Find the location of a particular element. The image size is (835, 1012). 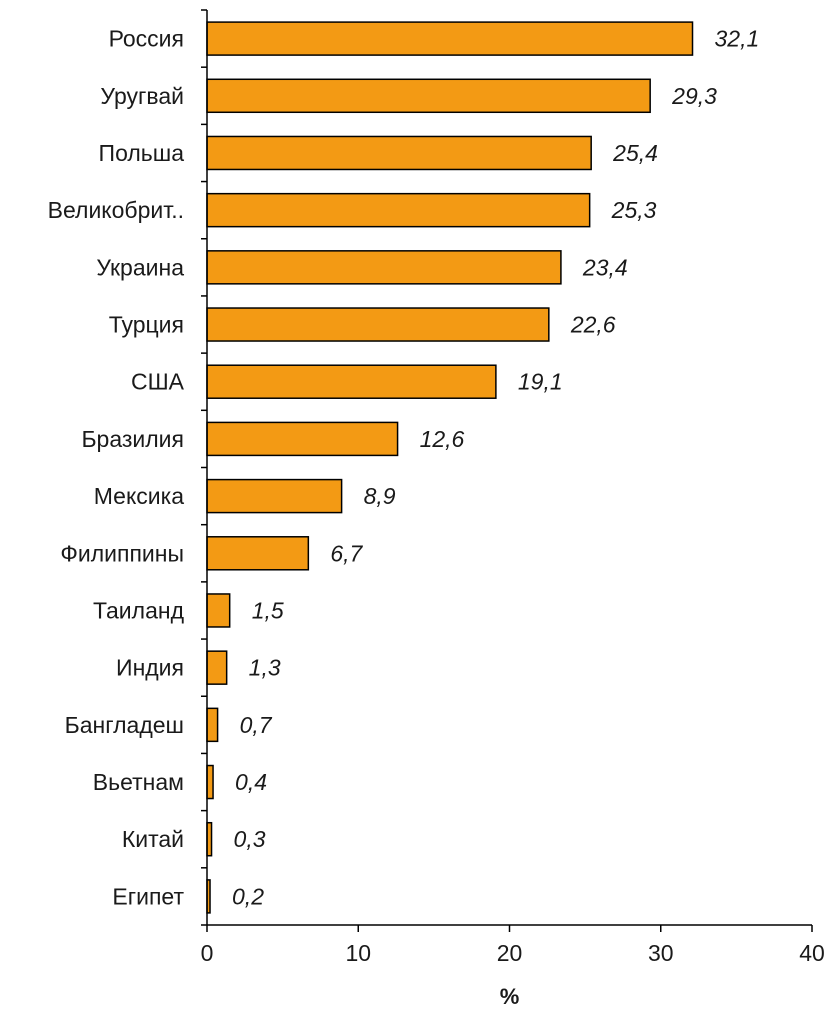

x-tick-label: 0 is located at coordinates (207, 953).